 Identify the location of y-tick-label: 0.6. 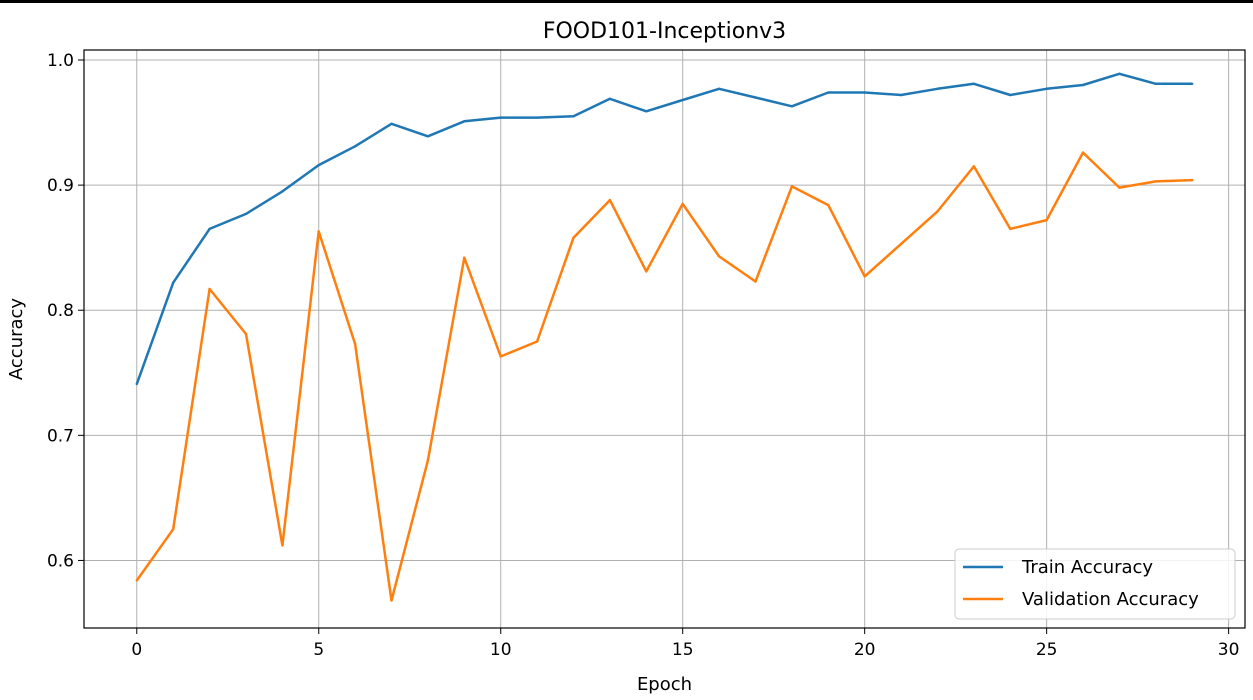
(60, 561).